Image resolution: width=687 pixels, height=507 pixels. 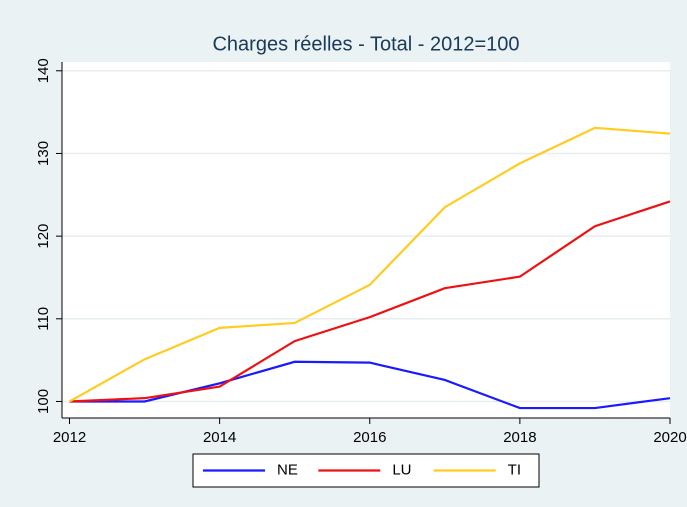 I want to click on chart-title: Charges réelles - Total - 2012=100, so click(x=365, y=44).